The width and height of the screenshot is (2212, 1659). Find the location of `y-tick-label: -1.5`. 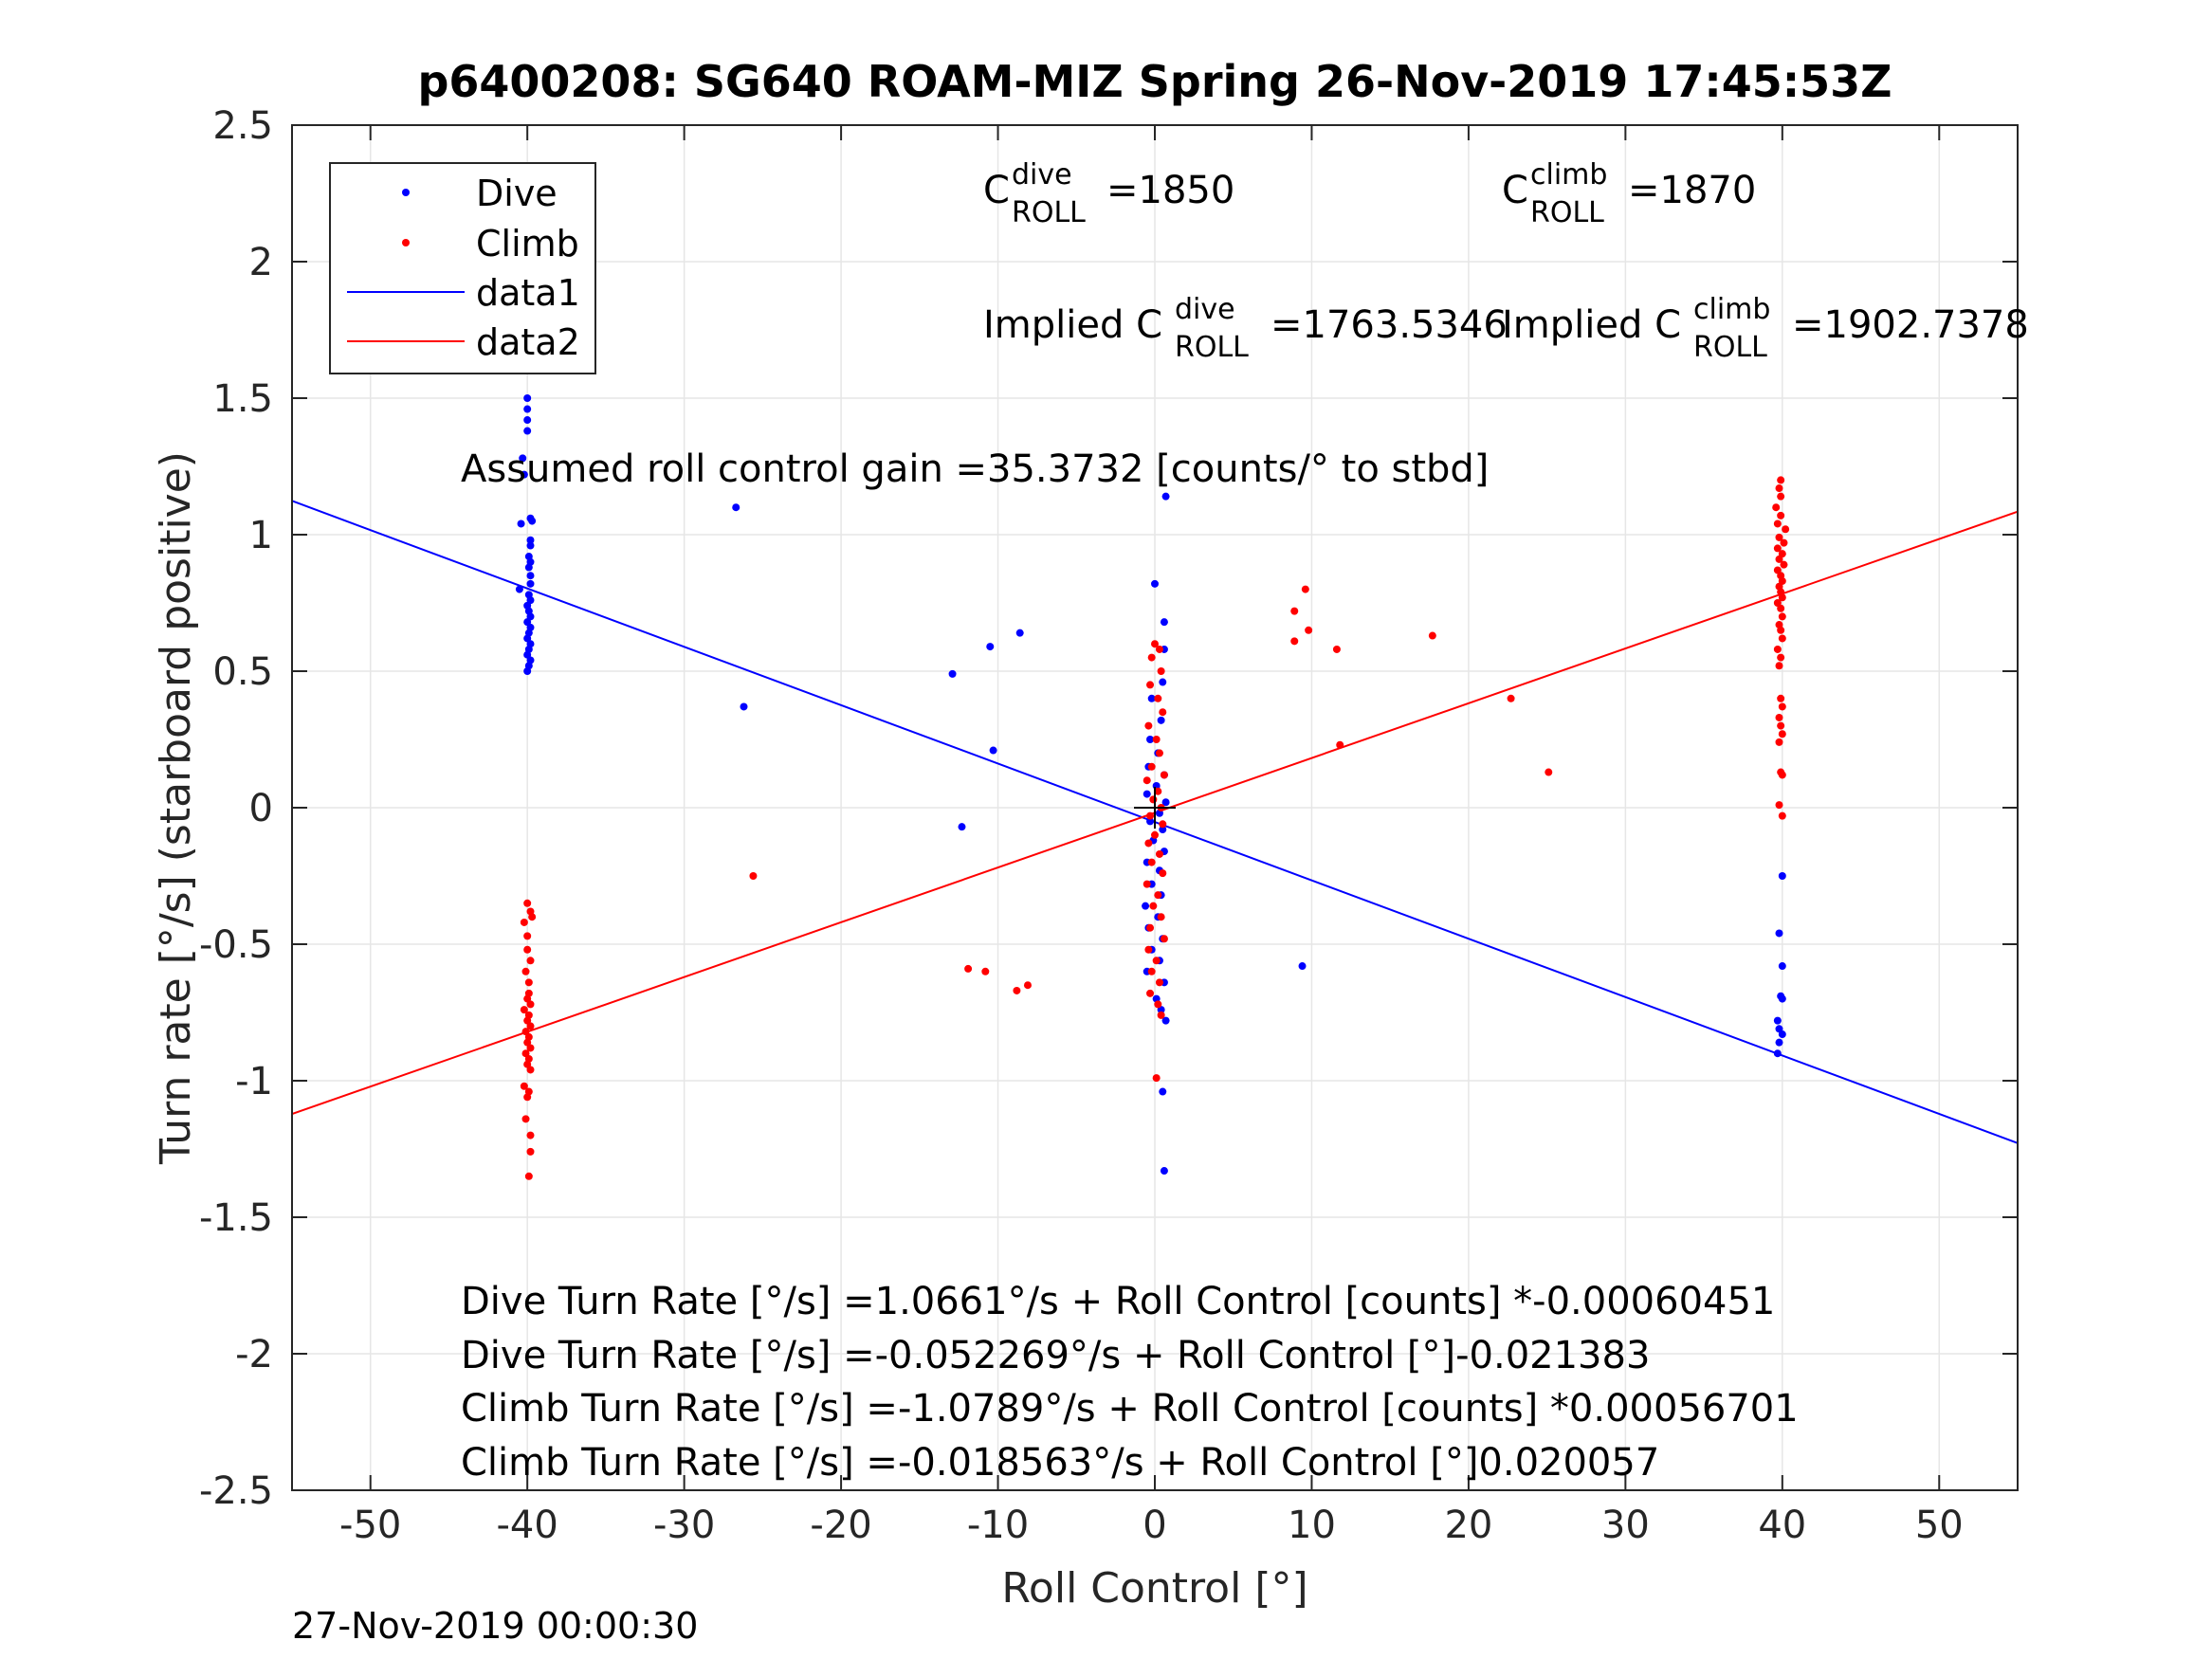

y-tick-label: -1.5 is located at coordinates (236, 1218).